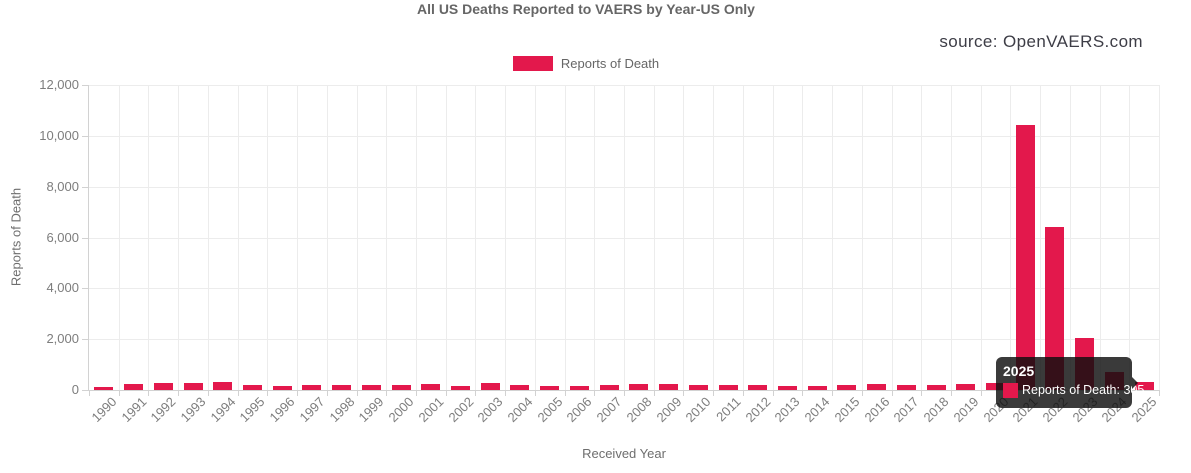  I want to click on x-tick-label-2013: 2013, so click(787, 410).